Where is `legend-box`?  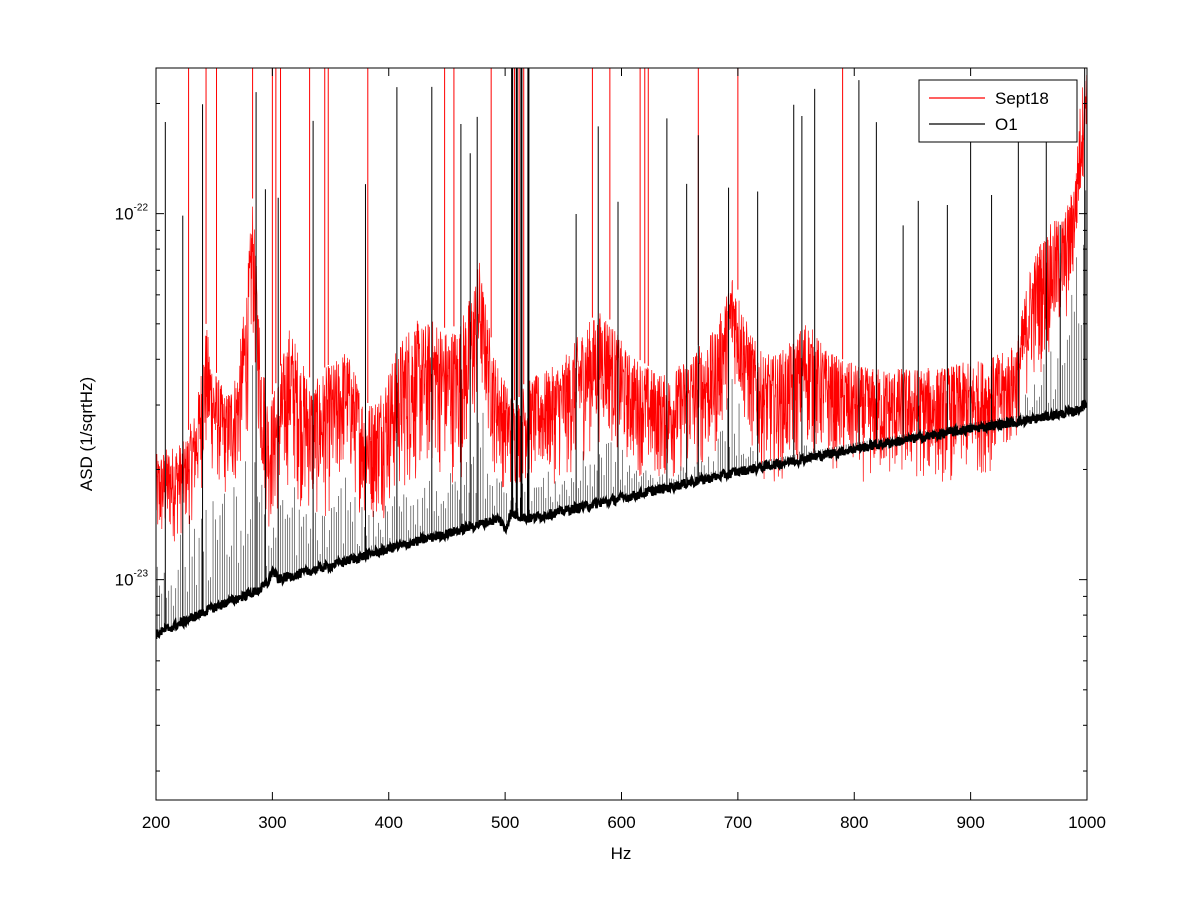 legend-box is located at coordinates (998, 111).